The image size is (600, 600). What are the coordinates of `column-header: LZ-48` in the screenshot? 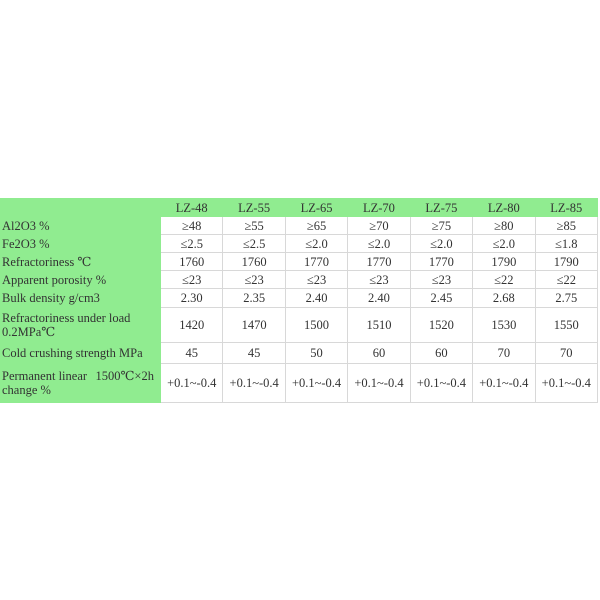 It's located at (191, 207).